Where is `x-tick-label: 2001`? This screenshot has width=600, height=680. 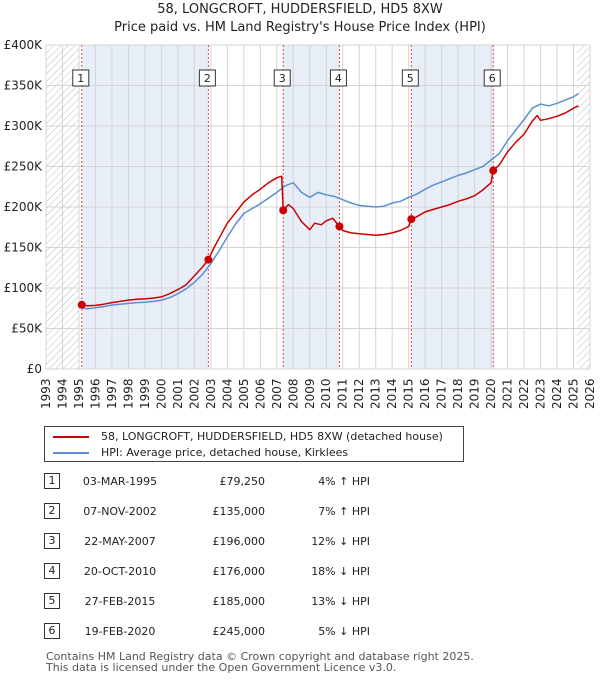
x-tick-label: 2001 is located at coordinates (178, 393).